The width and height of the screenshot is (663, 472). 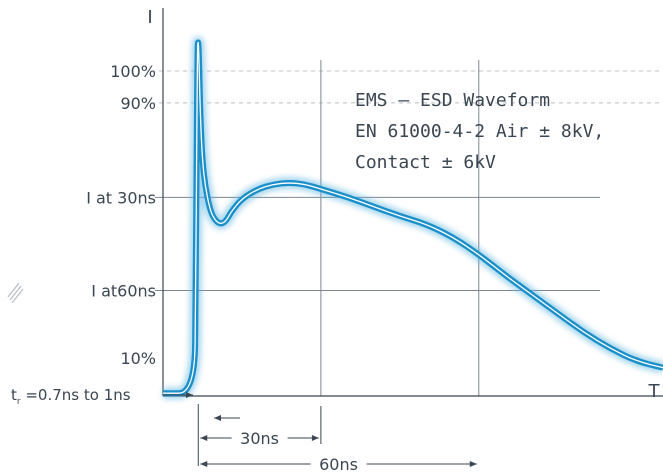 What do you see at coordinates (76, 395) in the screenshot?
I see `rise-time-text: =0.7ns to 1ns` at bounding box center [76, 395].